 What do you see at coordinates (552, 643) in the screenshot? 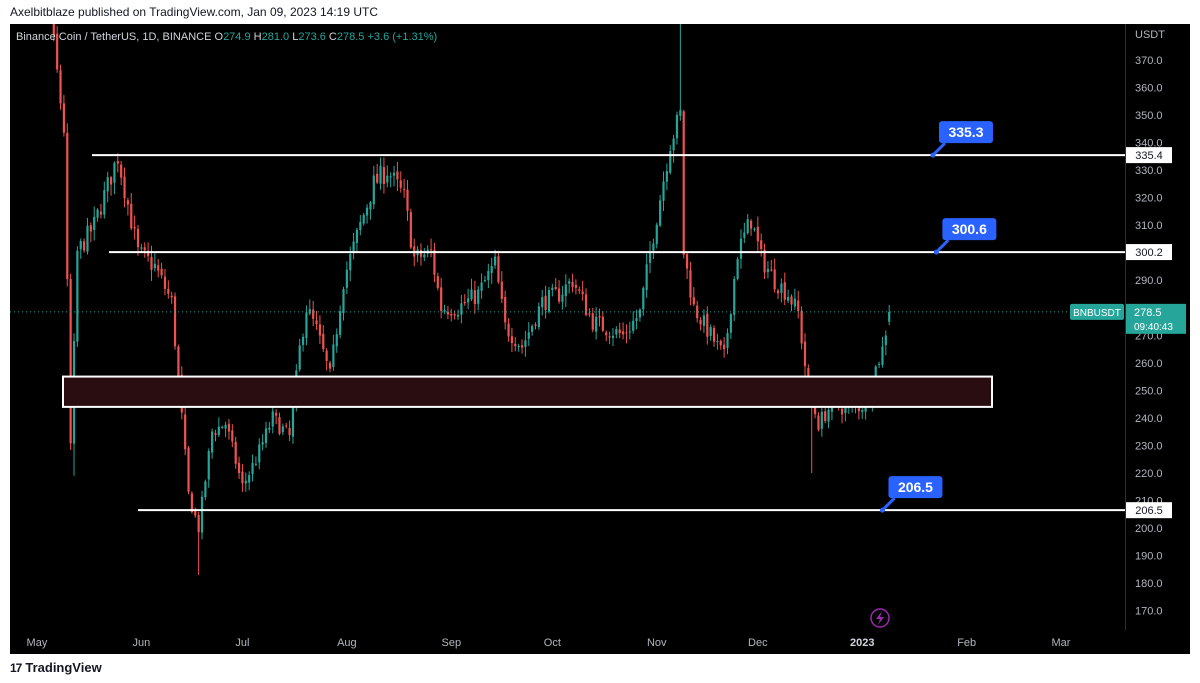
I see `x-tick-label: Oct` at bounding box center [552, 643].